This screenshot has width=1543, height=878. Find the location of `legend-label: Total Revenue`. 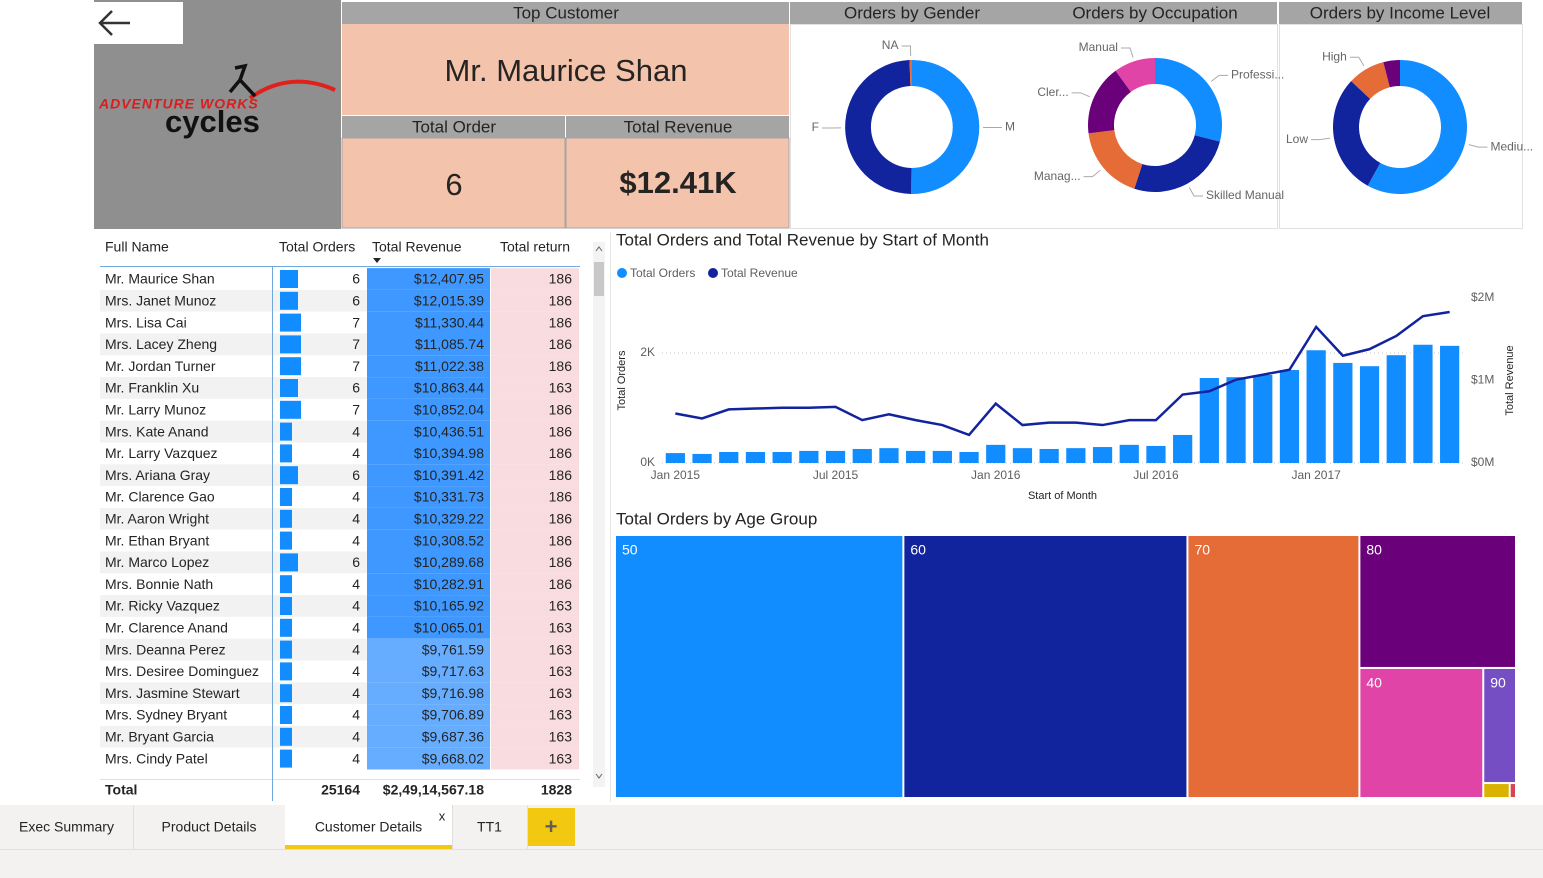

legend-label: Total Revenue is located at coordinates (759, 273).